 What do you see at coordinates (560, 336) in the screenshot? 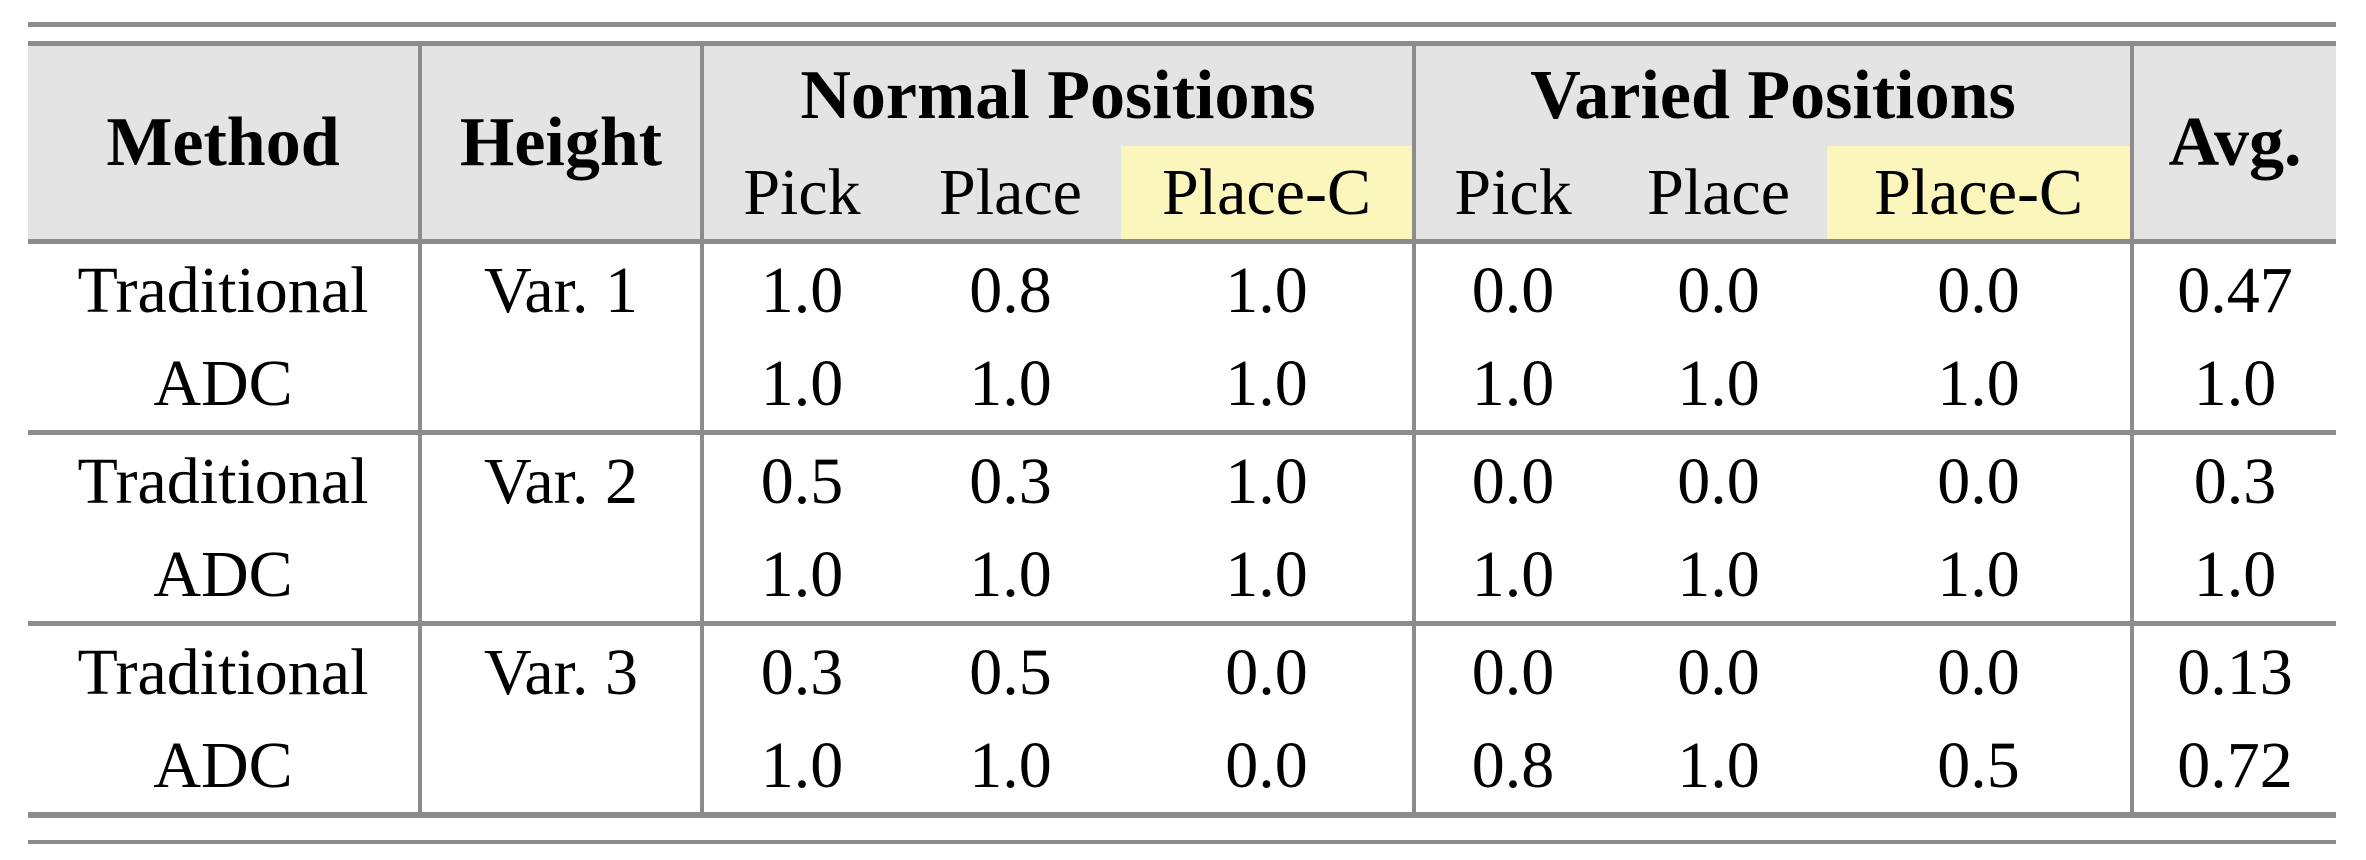
I see `height-cell: Var. 1` at bounding box center [560, 336].